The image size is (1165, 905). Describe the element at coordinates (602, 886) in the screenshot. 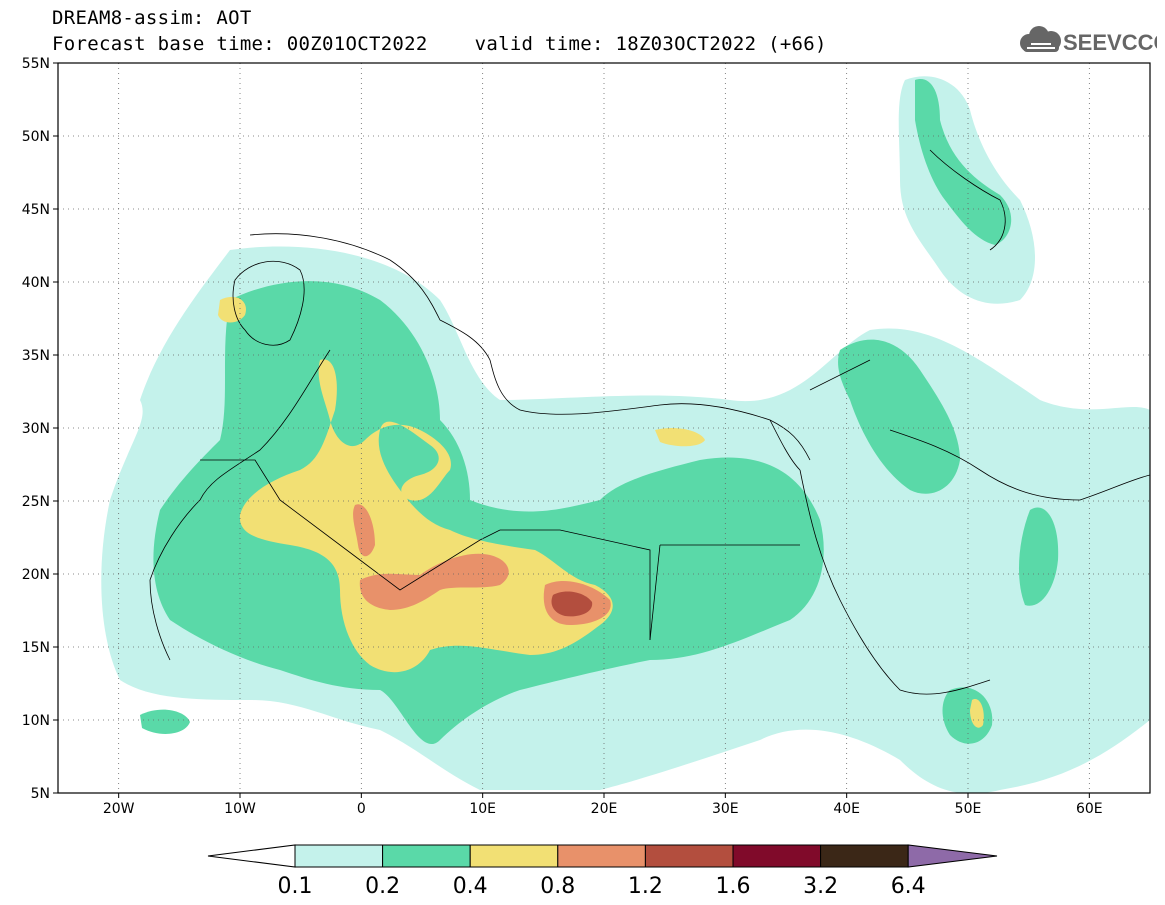

I see `colorbar-labels: 0.1 0.2 0.4 0.8 1.2 1.6 3.2 6.4` at that location.